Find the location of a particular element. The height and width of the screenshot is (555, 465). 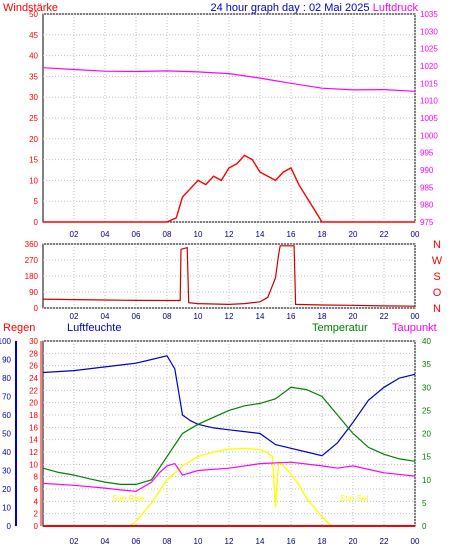

temperature-tick-label: 15 is located at coordinates (426, 457).